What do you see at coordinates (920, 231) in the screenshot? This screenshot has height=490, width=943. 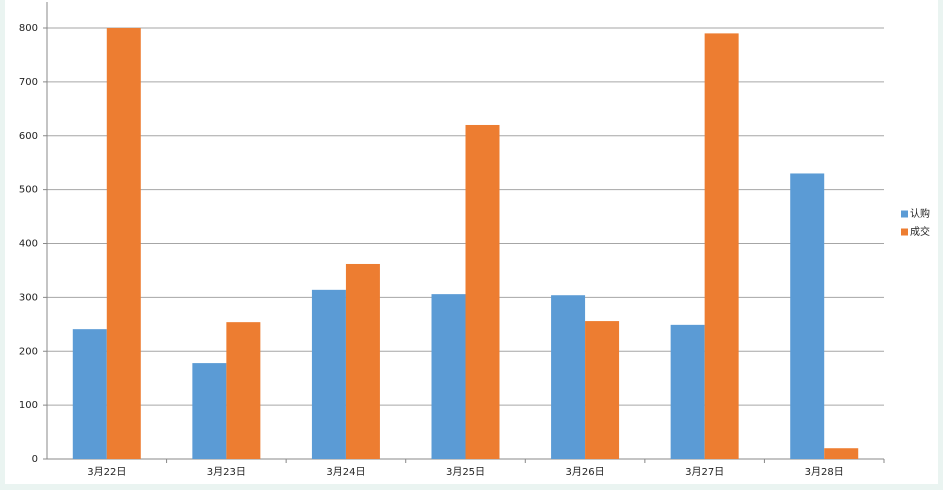 I see `legend-label: 成交` at bounding box center [920, 231].